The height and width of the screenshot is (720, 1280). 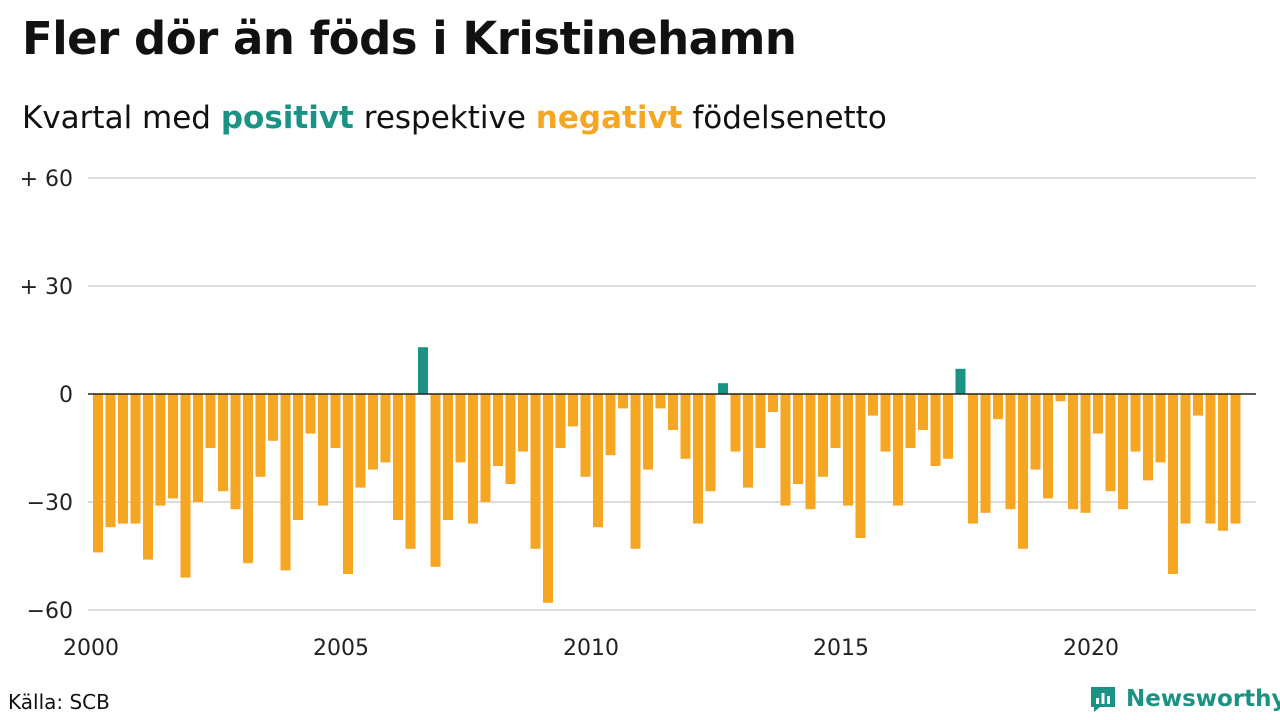 What do you see at coordinates (50, 503) in the screenshot?
I see `y-tick-label: −30` at bounding box center [50, 503].